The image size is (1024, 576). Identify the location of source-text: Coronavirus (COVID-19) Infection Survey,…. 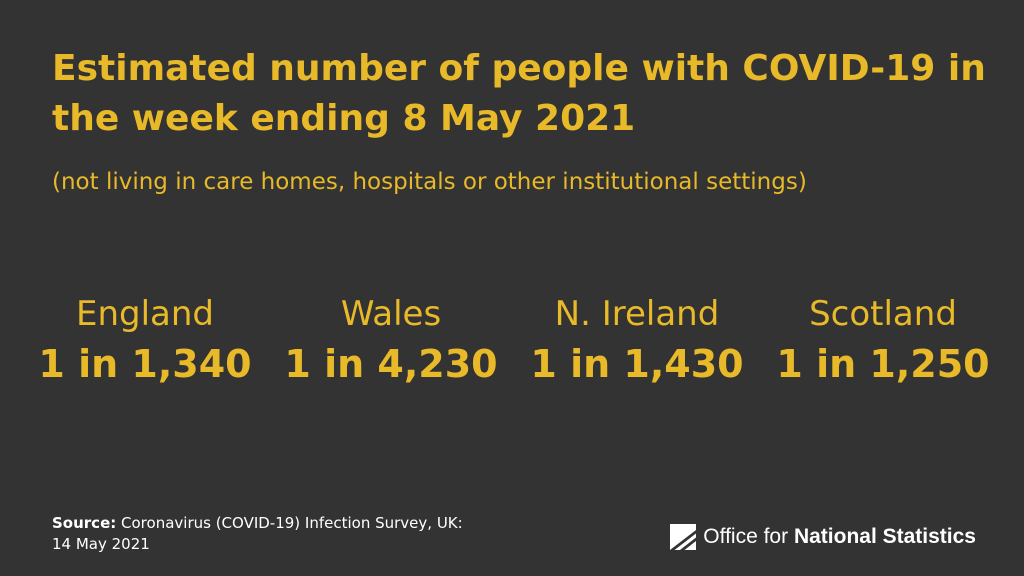
(292, 523).